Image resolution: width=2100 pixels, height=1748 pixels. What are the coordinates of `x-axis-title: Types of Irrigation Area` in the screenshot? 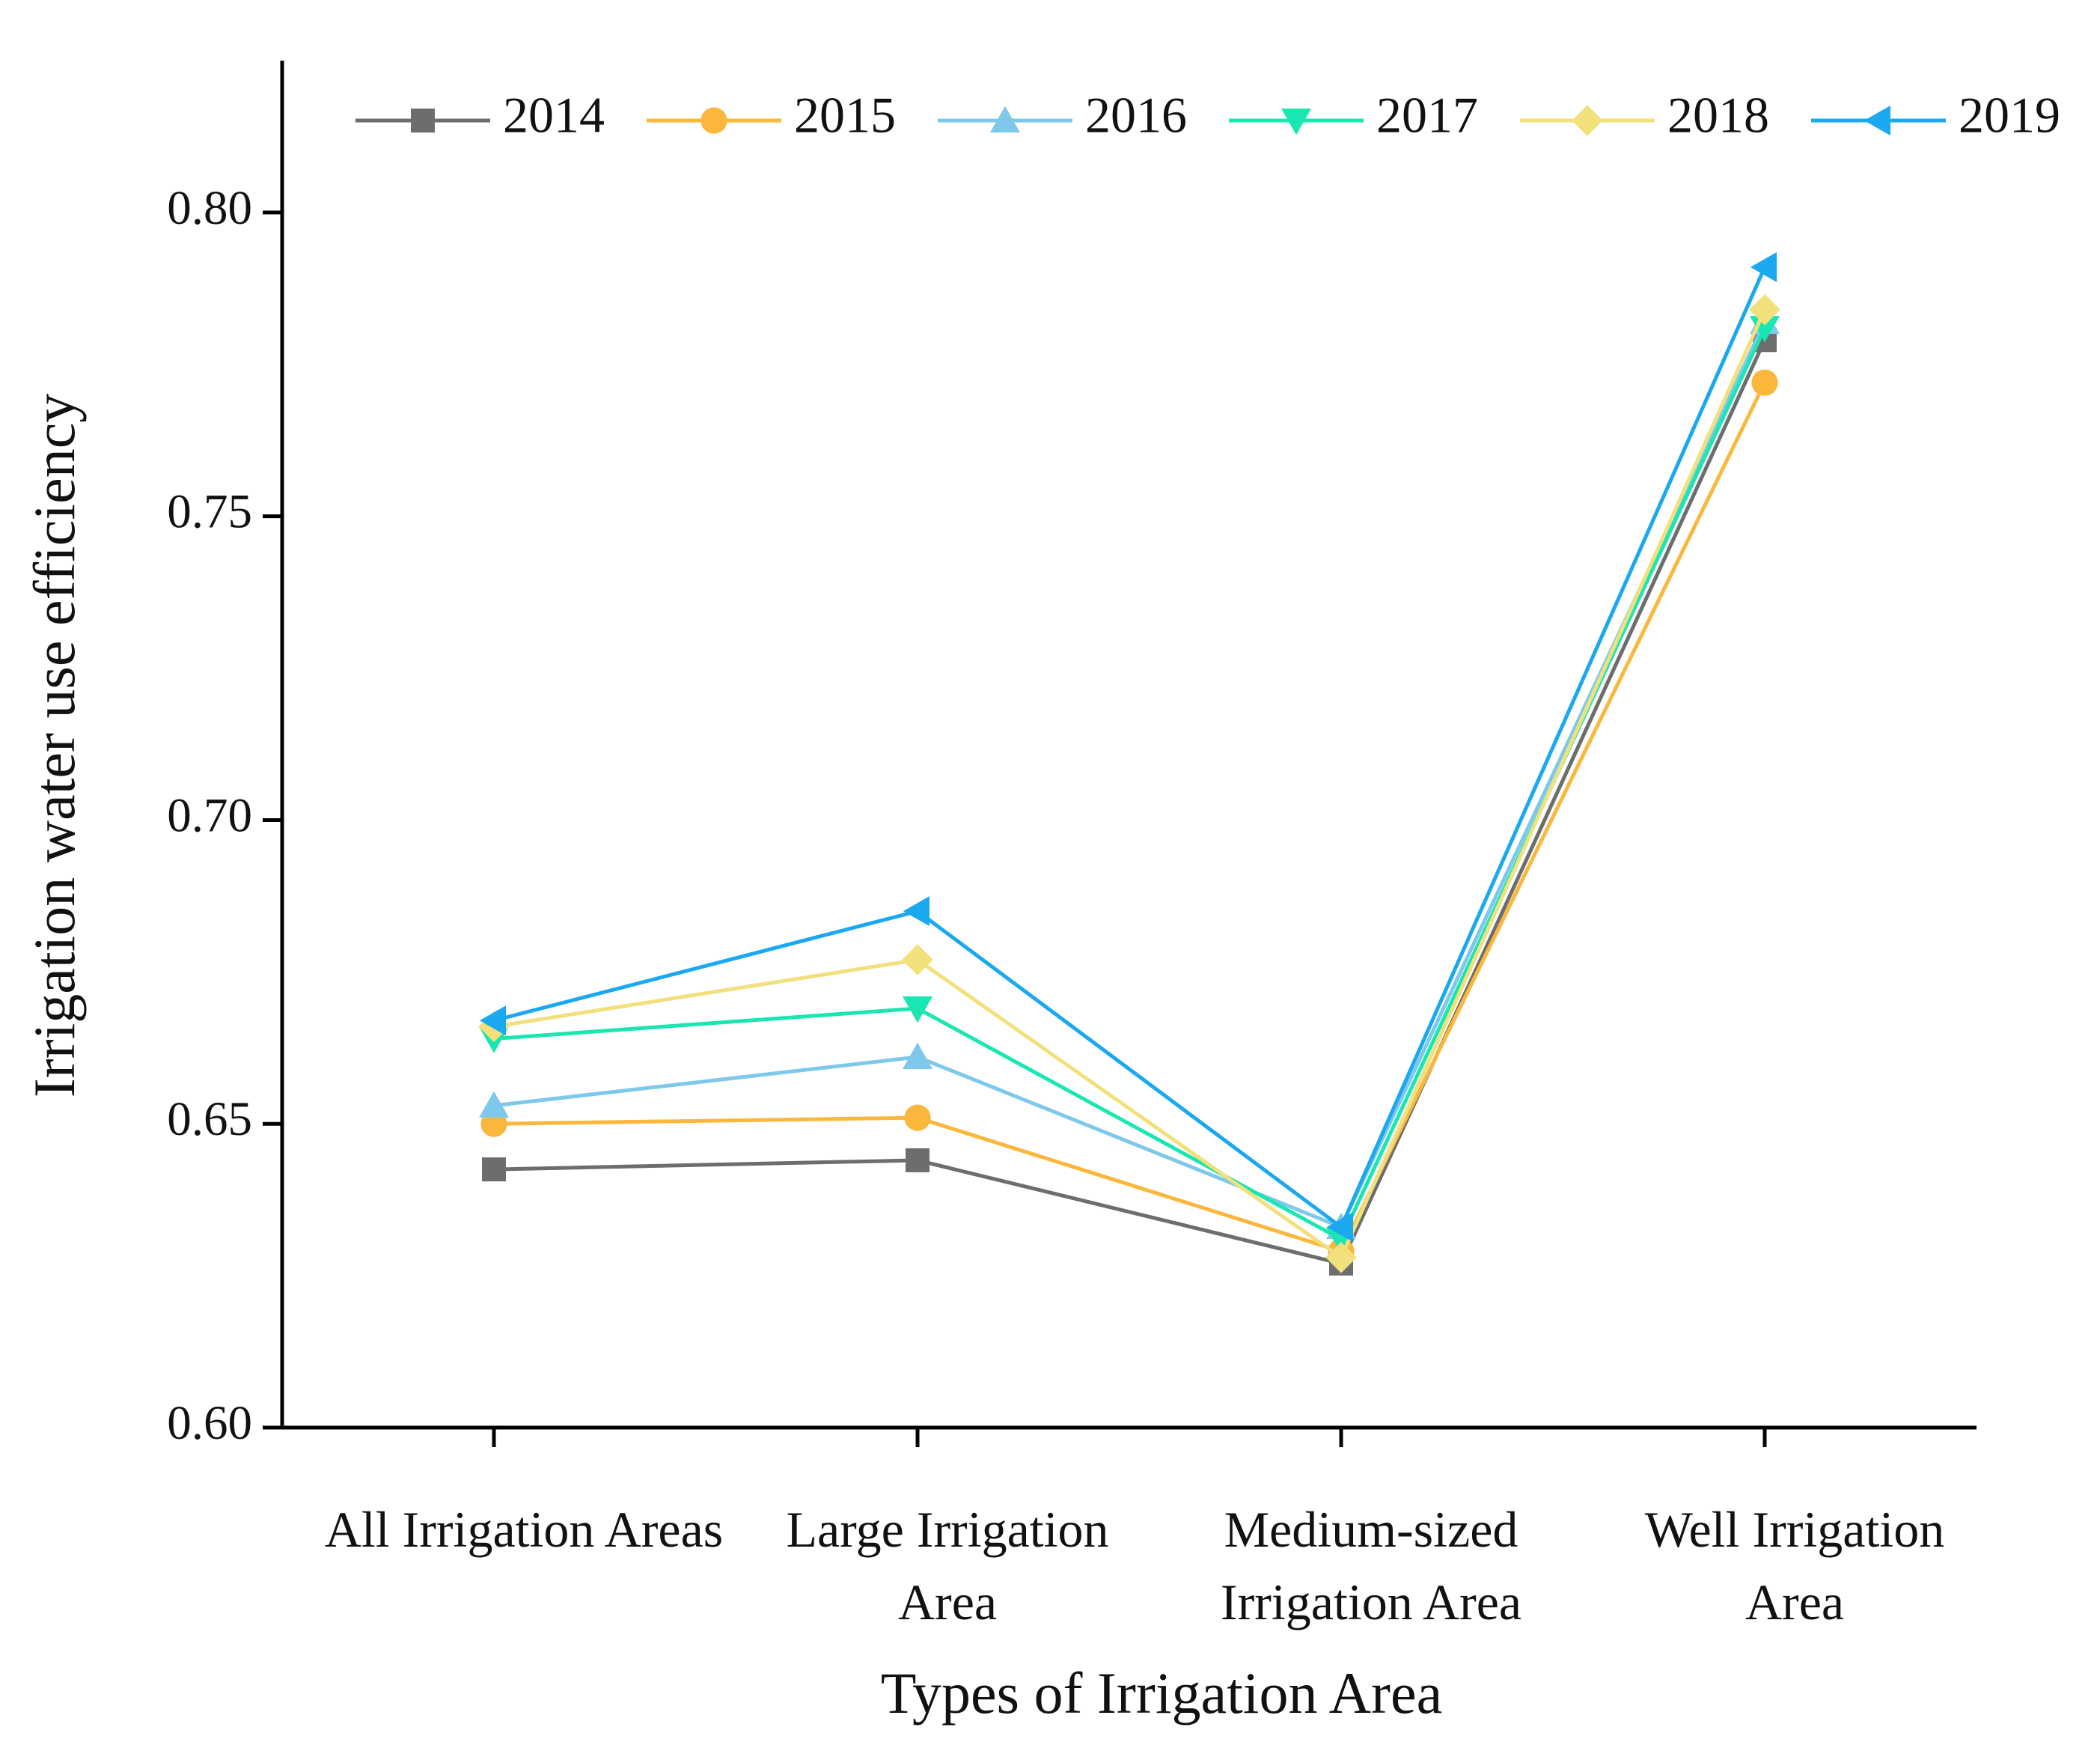 It's located at (1161, 1693).